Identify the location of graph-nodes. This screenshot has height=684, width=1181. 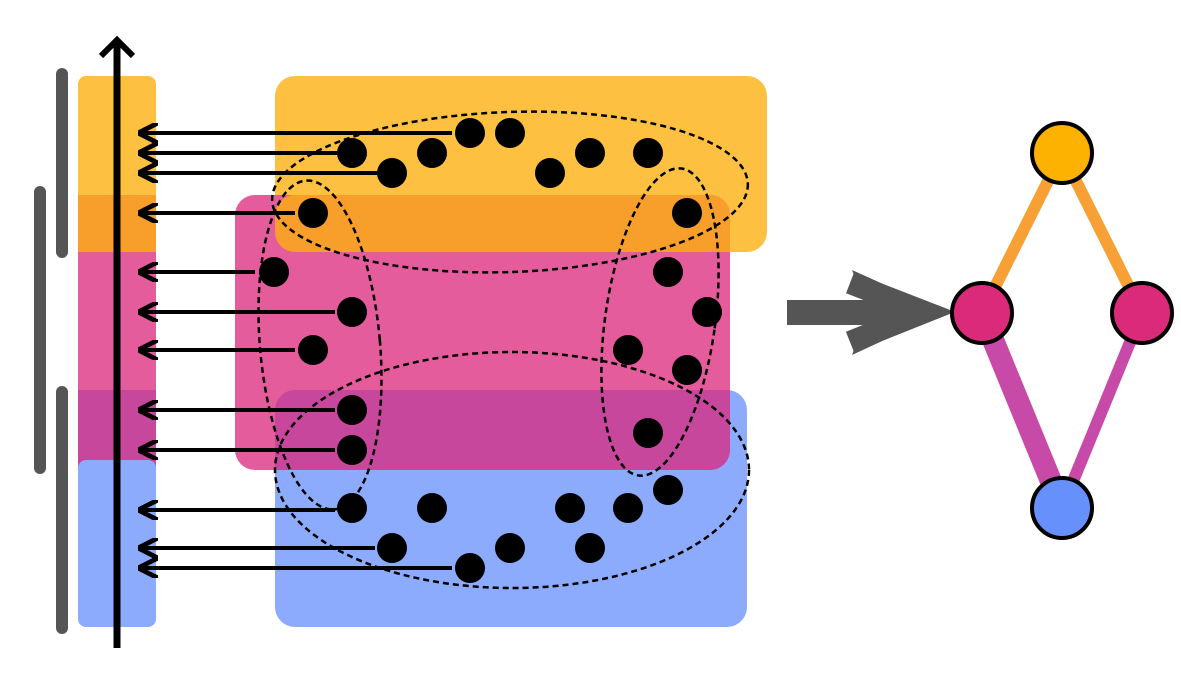
(1062, 330).